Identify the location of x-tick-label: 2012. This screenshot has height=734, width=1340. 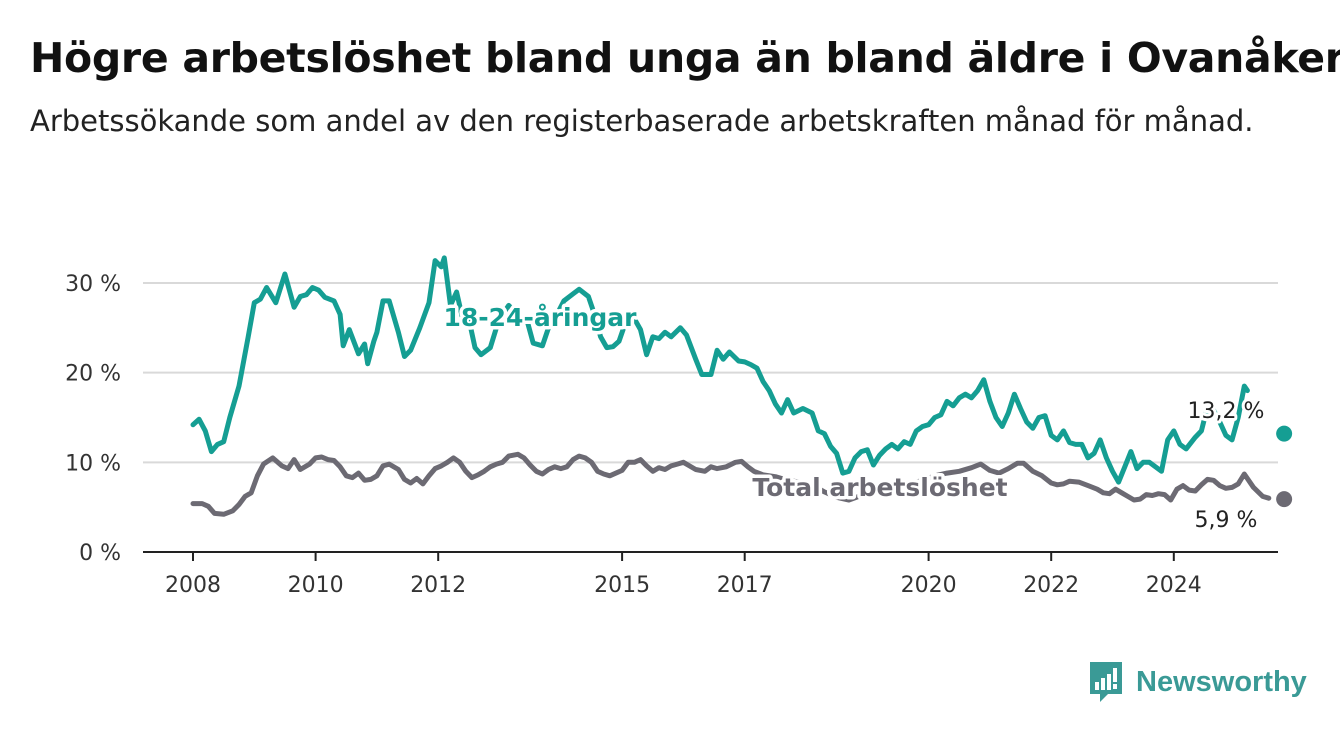
(438, 585).